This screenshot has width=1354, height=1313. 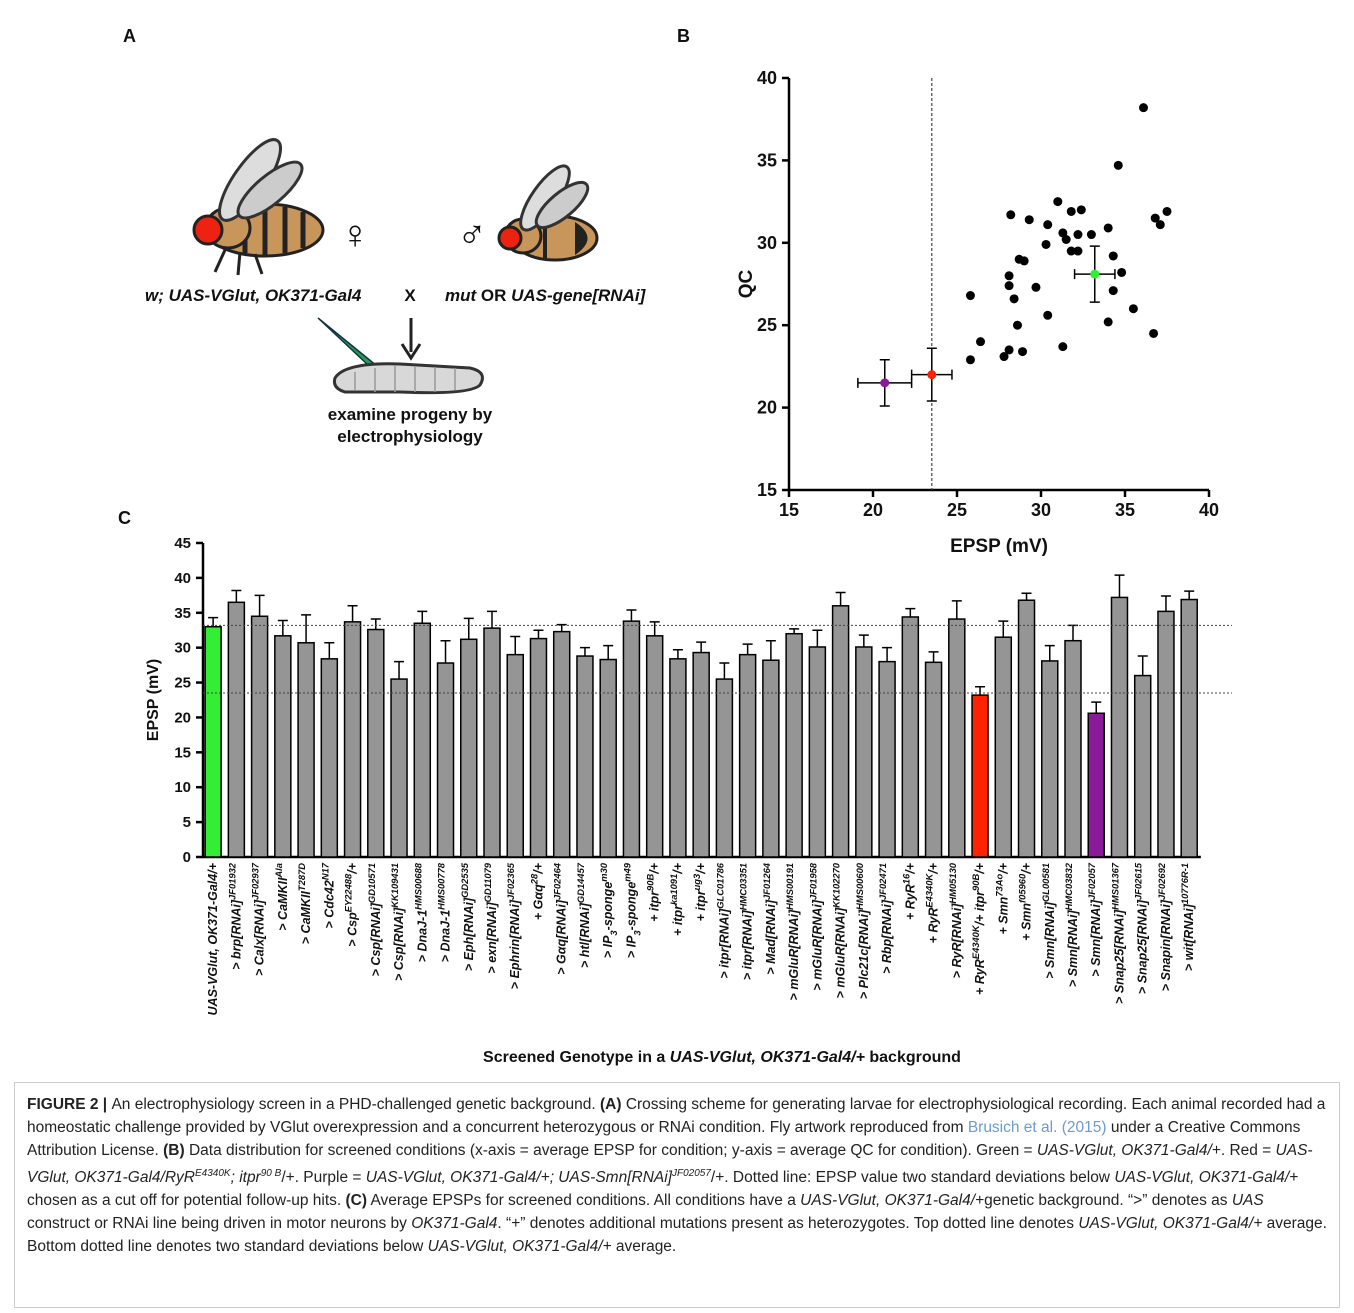 What do you see at coordinates (1069, 886) in the screenshot?
I see `text-segment: HMC03832` at bounding box center [1069, 886].